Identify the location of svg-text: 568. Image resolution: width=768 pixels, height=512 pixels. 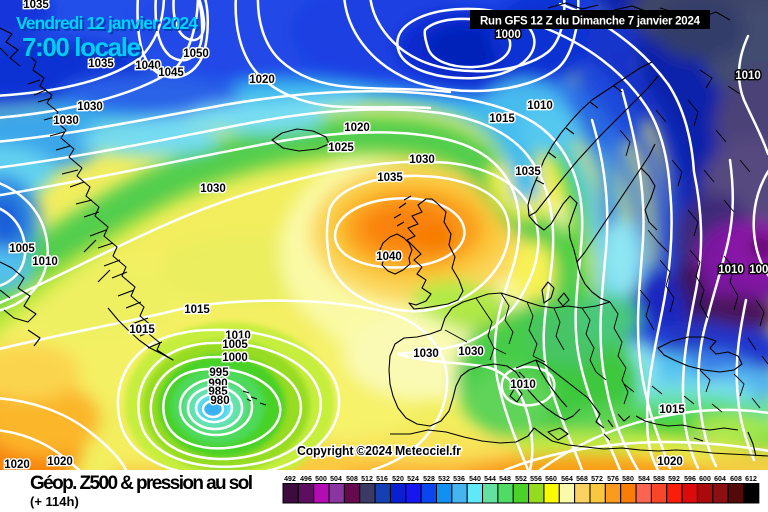
(582, 479).